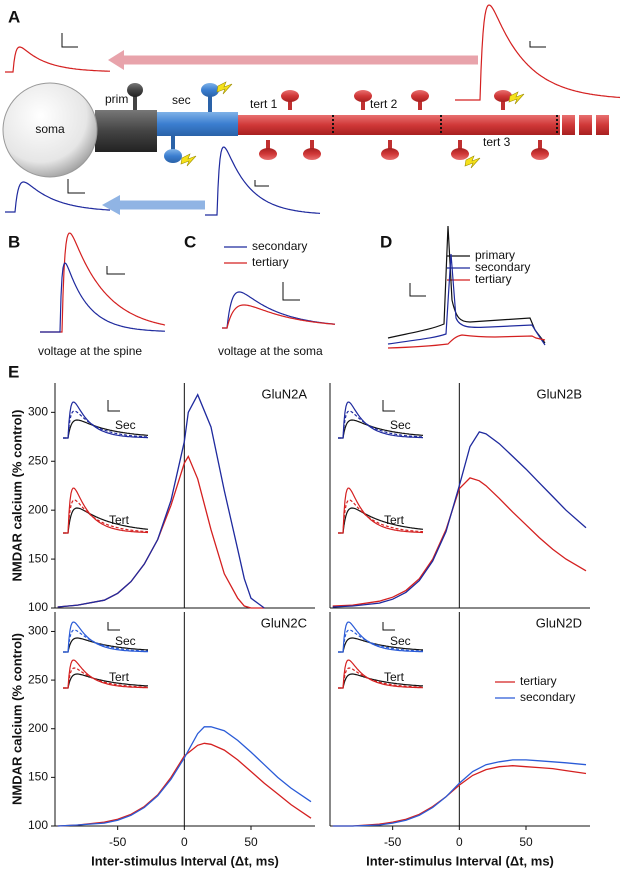 The image size is (627, 880). Describe the element at coordinates (284, 393) in the screenshot. I see `chart-title: GluN2A` at that location.